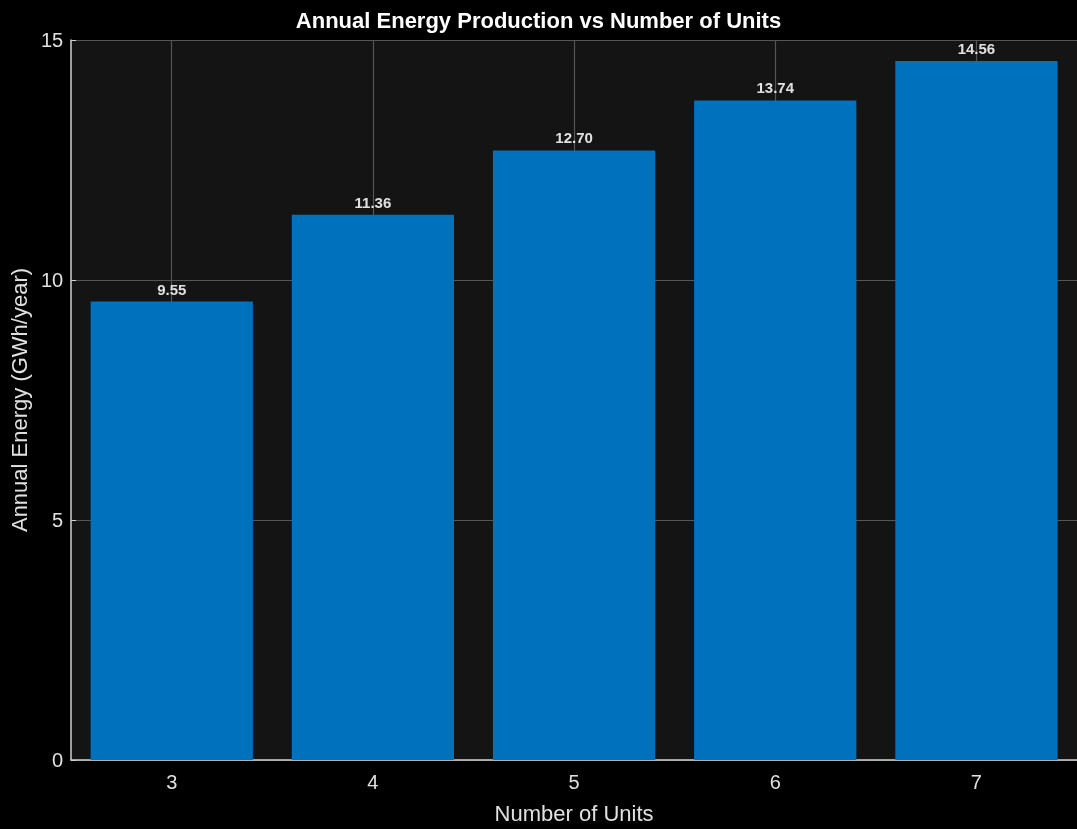  What do you see at coordinates (775, 782) in the screenshot?
I see `x-tick-label: 6` at bounding box center [775, 782].